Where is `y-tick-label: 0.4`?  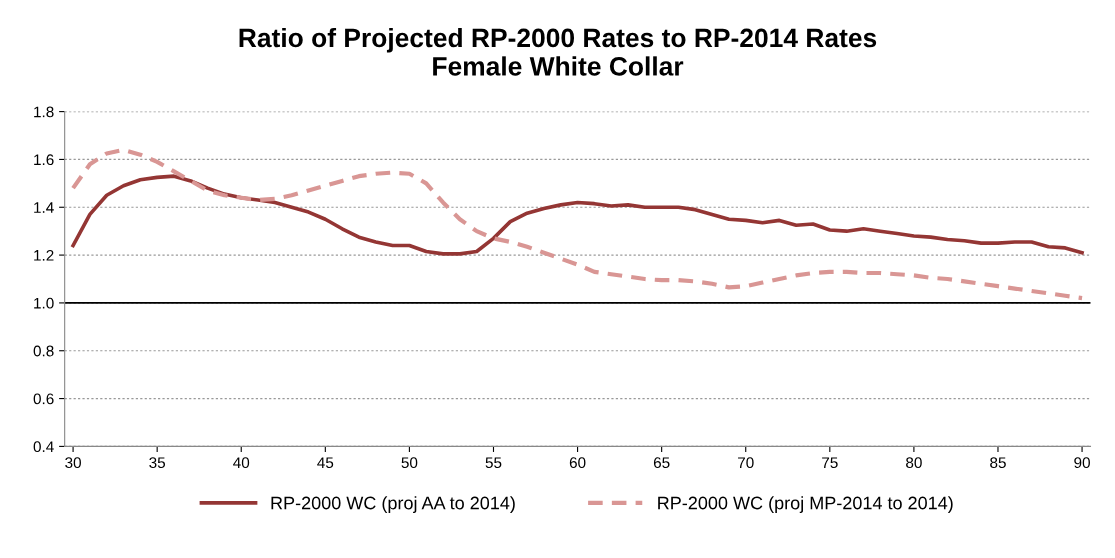 y-tick-label: 0.4 is located at coordinates (43, 447).